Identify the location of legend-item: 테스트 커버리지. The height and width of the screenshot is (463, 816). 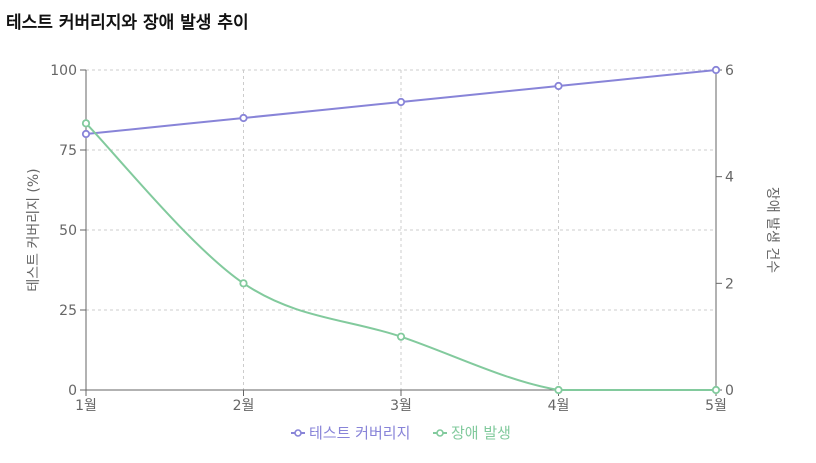
(350, 433).